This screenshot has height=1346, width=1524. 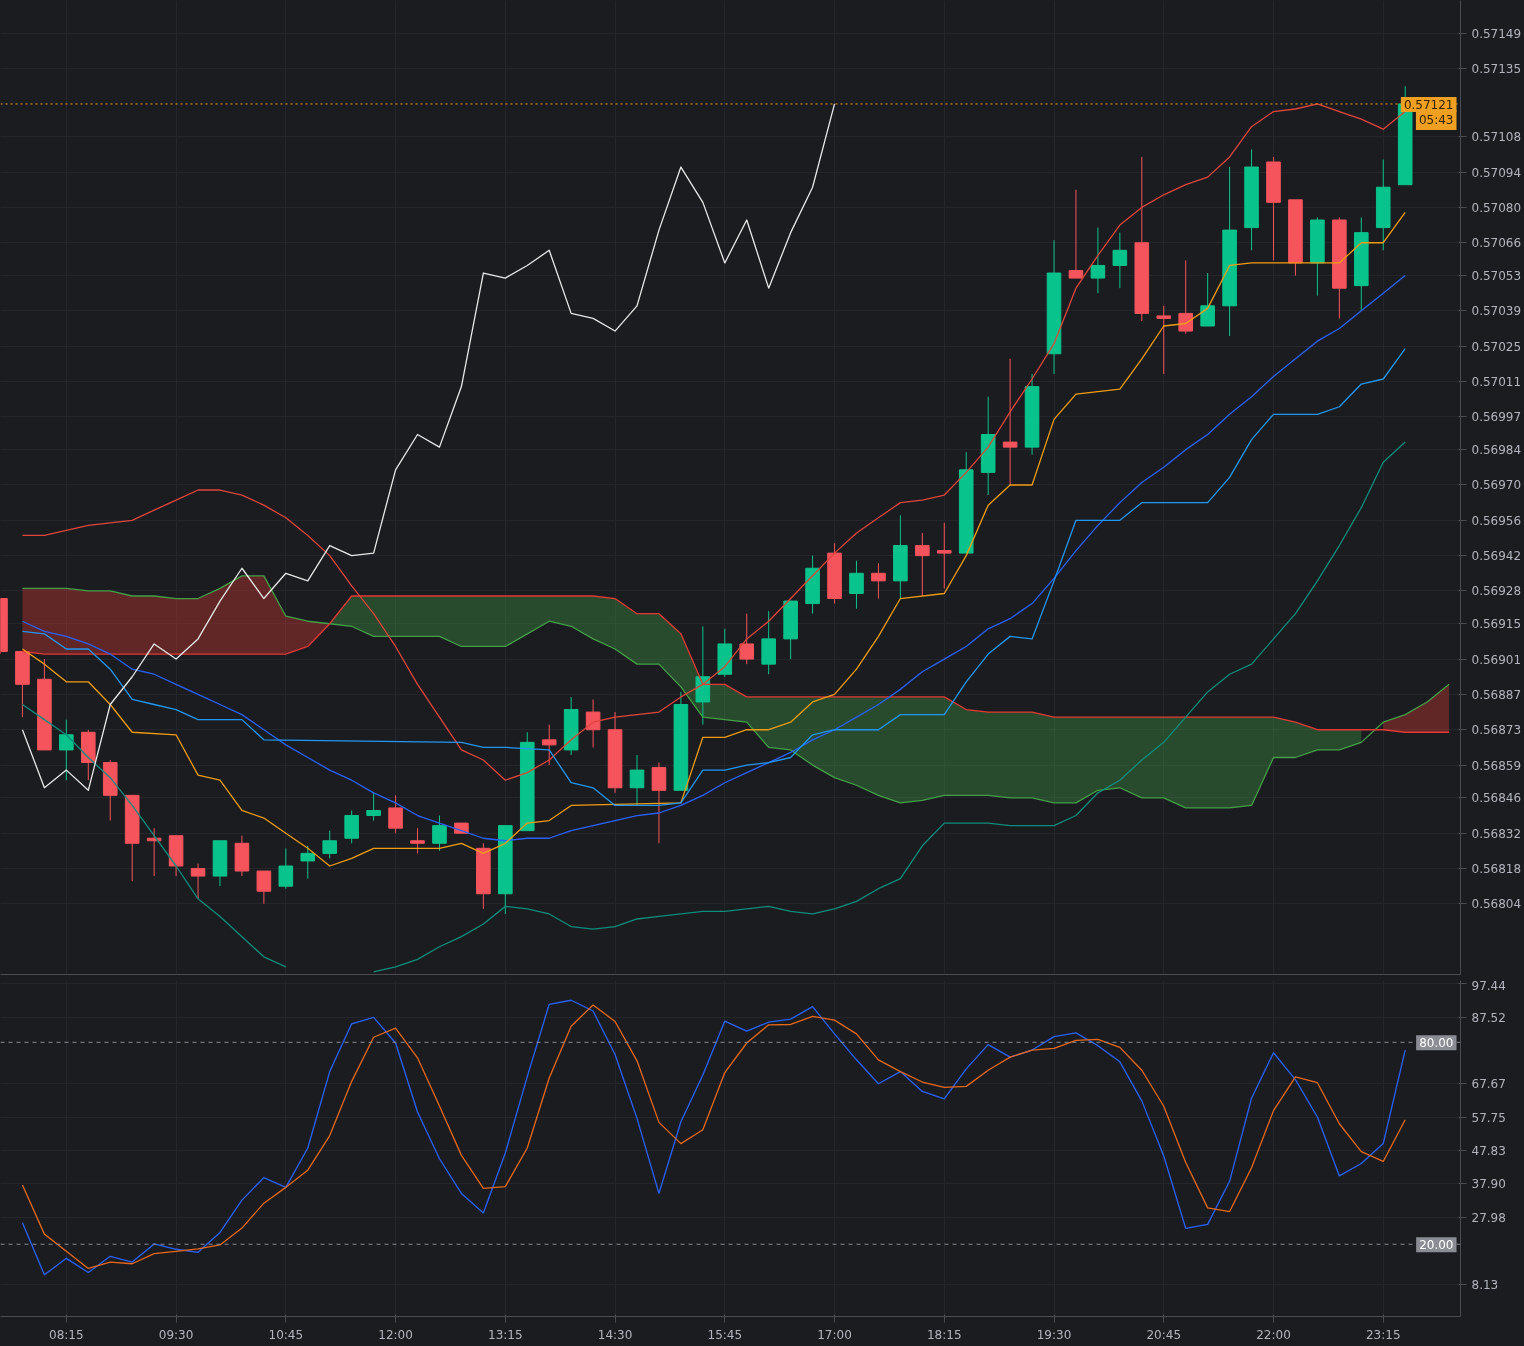 What do you see at coordinates (1436, 119) in the screenshot?
I see `annotation: 05:43` at bounding box center [1436, 119].